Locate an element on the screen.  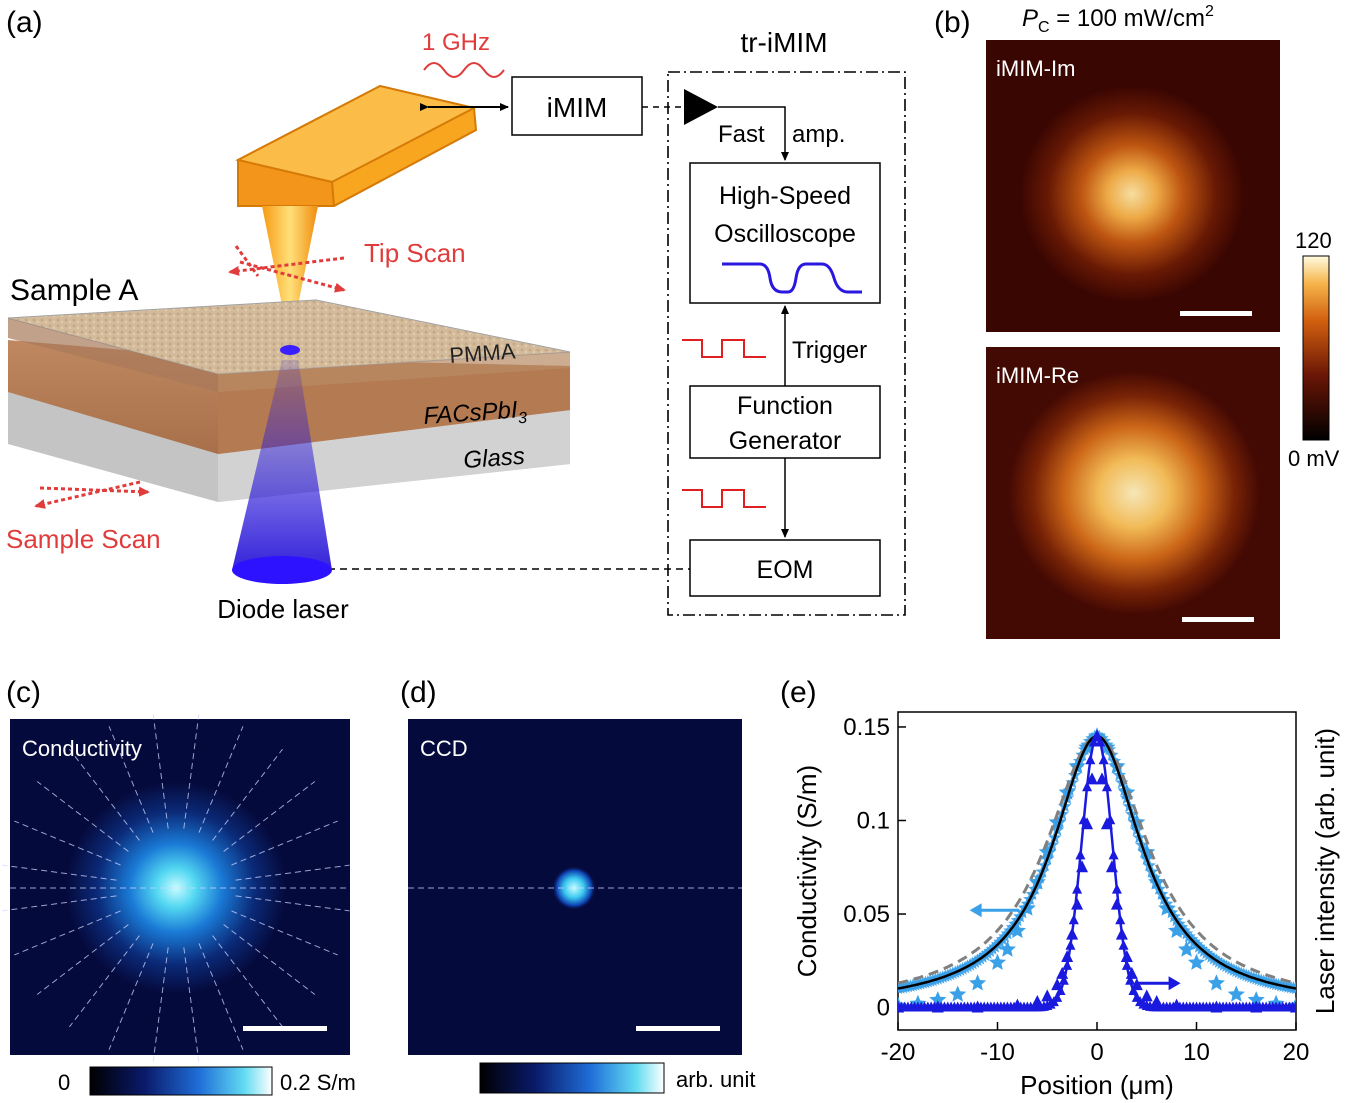
conductivity-title: Conductivity is located at coordinates (82, 748).